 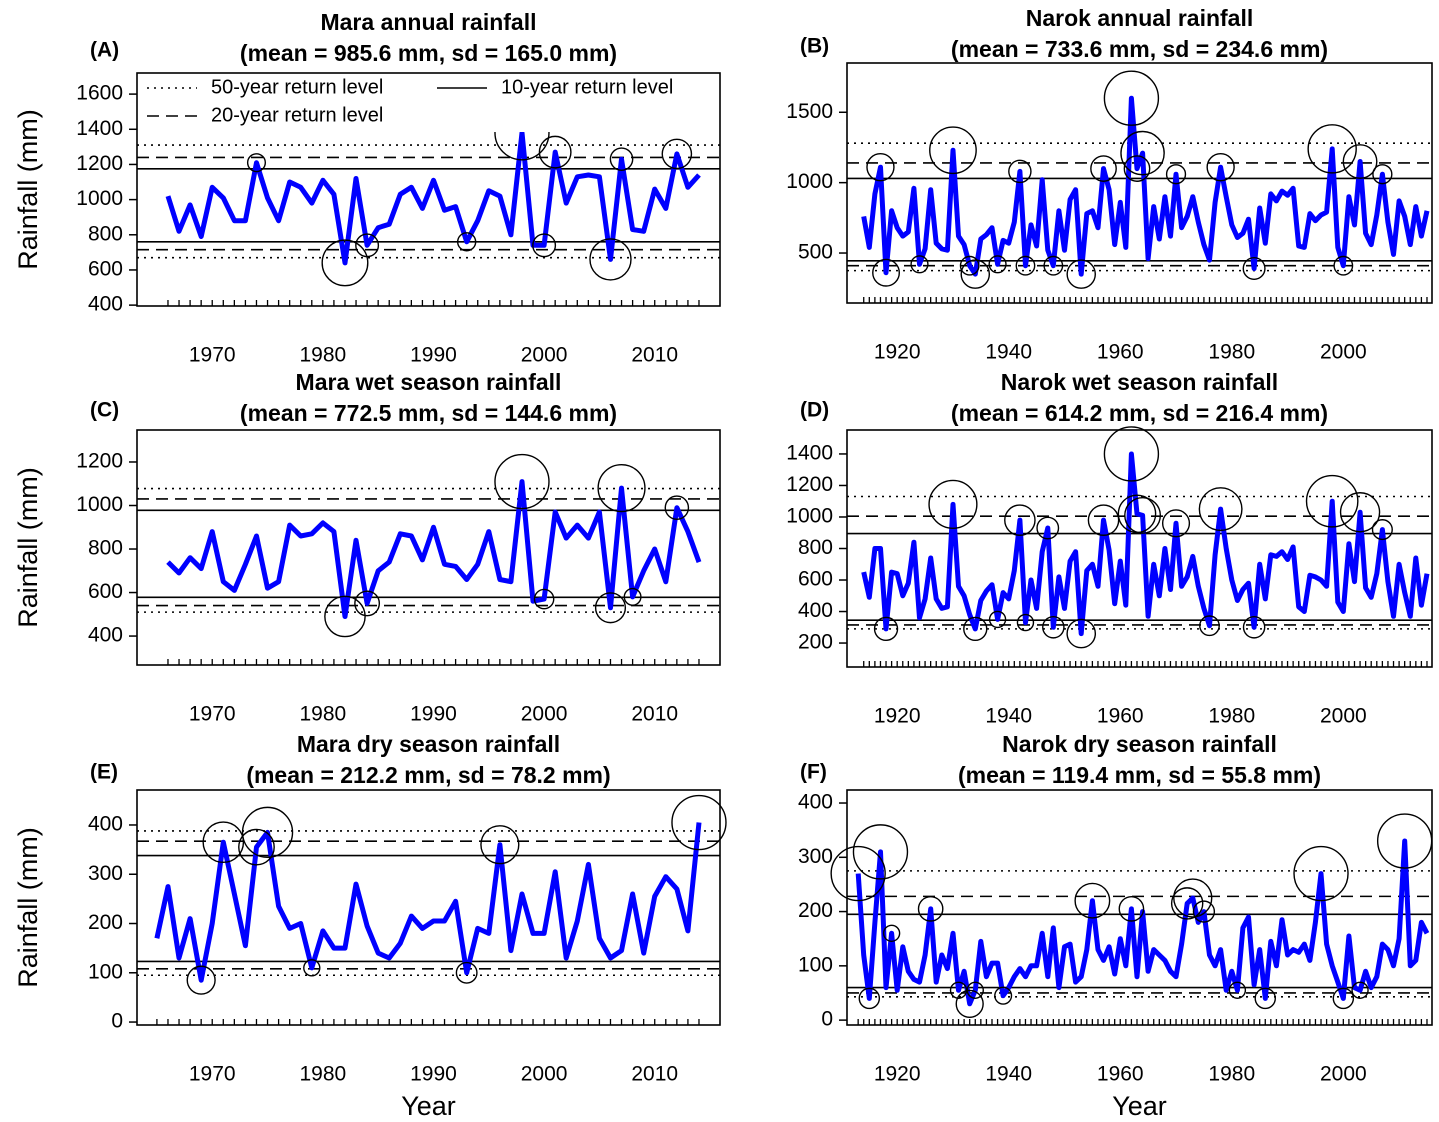 I want to click on panel-title: Mara wet season rainfall, so click(x=429, y=382).